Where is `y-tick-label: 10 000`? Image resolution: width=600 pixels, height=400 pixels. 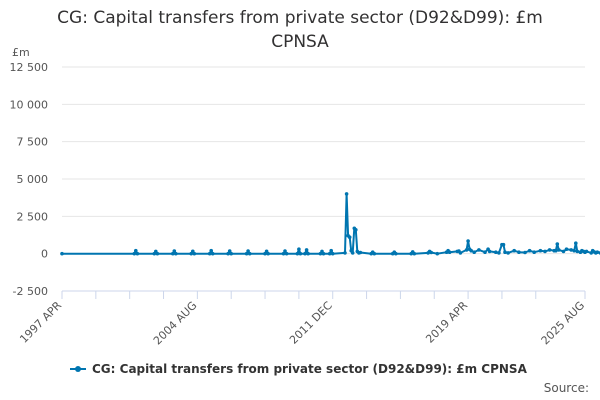
y-tick-label: 10 000 is located at coordinates (29, 104).